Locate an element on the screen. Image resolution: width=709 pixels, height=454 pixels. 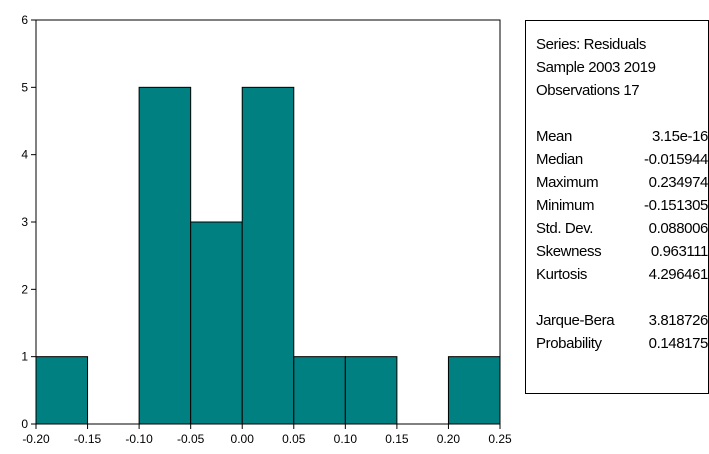
stat-value: -0.151305 is located at coordinates (676, 205).